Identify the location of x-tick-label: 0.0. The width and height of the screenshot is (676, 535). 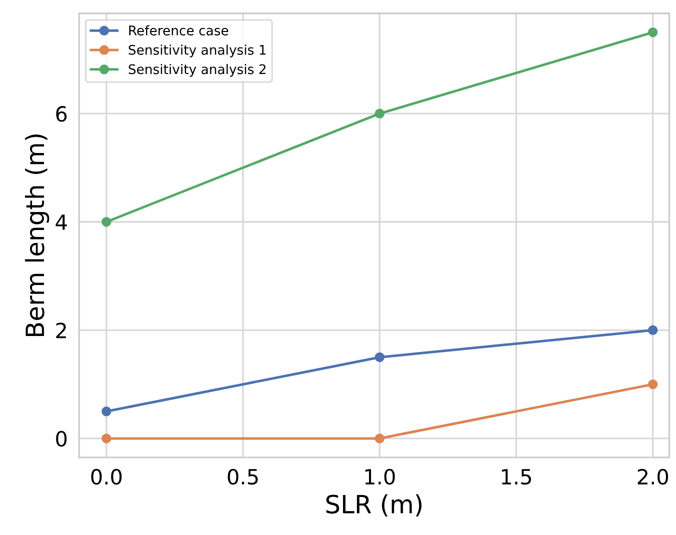
(106, 476).